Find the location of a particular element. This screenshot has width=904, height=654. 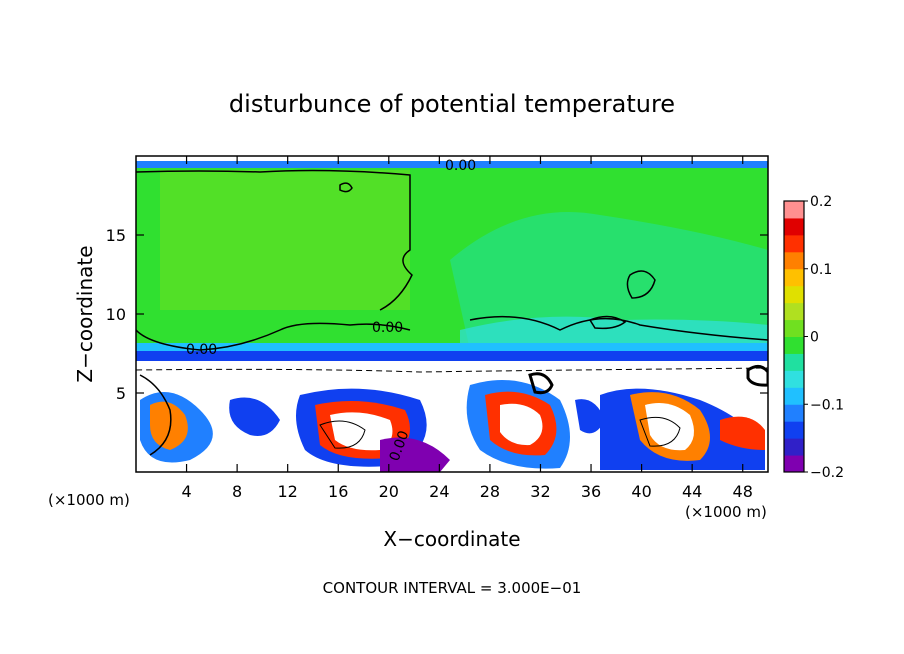

x-tick-label: 24 is located at coordinates (439, 491).